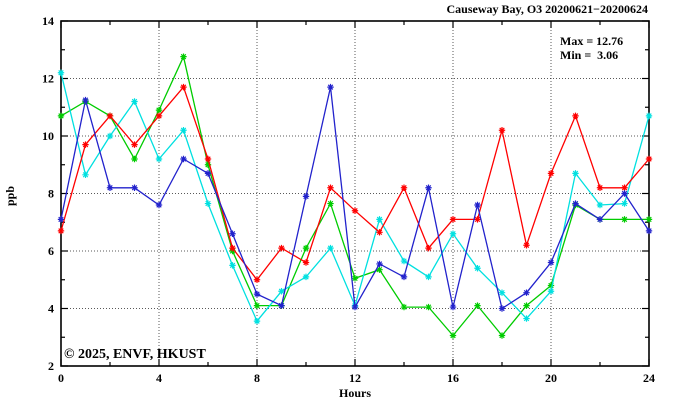  What do you see at coordinates (551, 378) in the screenshot?
I see `x-tick-label: 20` at bounding box center [551, 378].